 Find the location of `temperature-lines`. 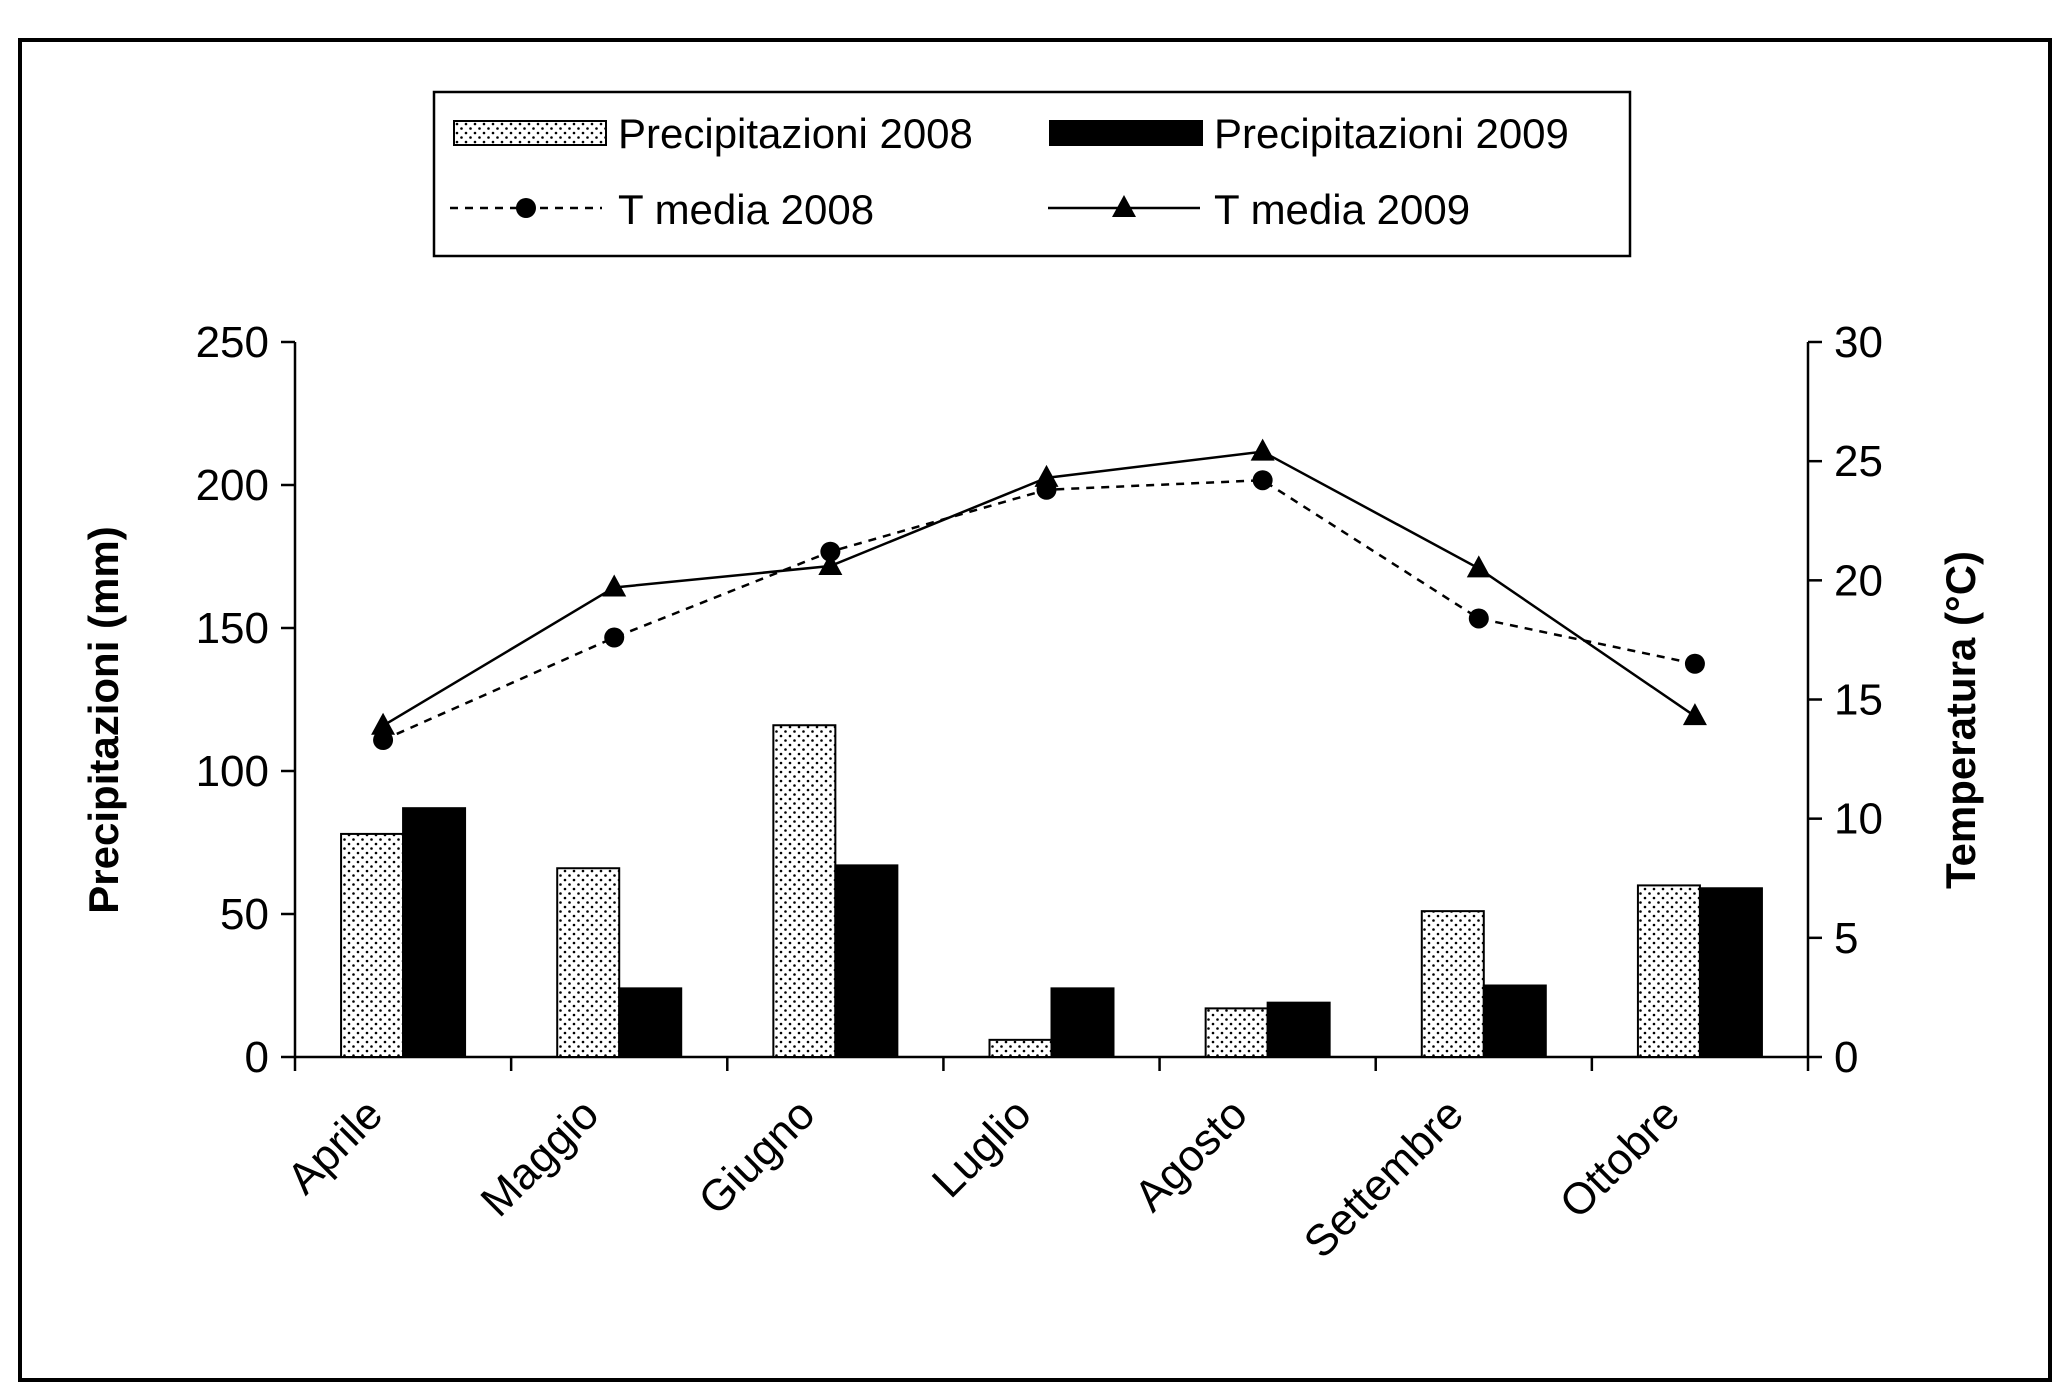

temperature-lines is located at coordinates (1039, 594).